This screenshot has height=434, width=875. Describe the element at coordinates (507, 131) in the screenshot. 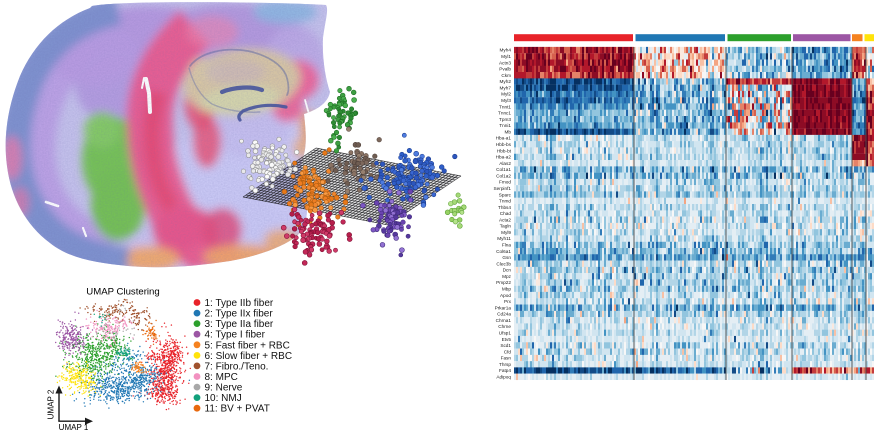

I see `svg-text: Mb` at that location.